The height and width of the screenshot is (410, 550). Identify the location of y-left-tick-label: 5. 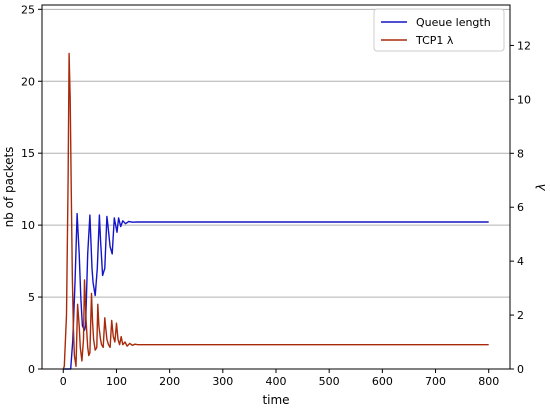
(31, 297).